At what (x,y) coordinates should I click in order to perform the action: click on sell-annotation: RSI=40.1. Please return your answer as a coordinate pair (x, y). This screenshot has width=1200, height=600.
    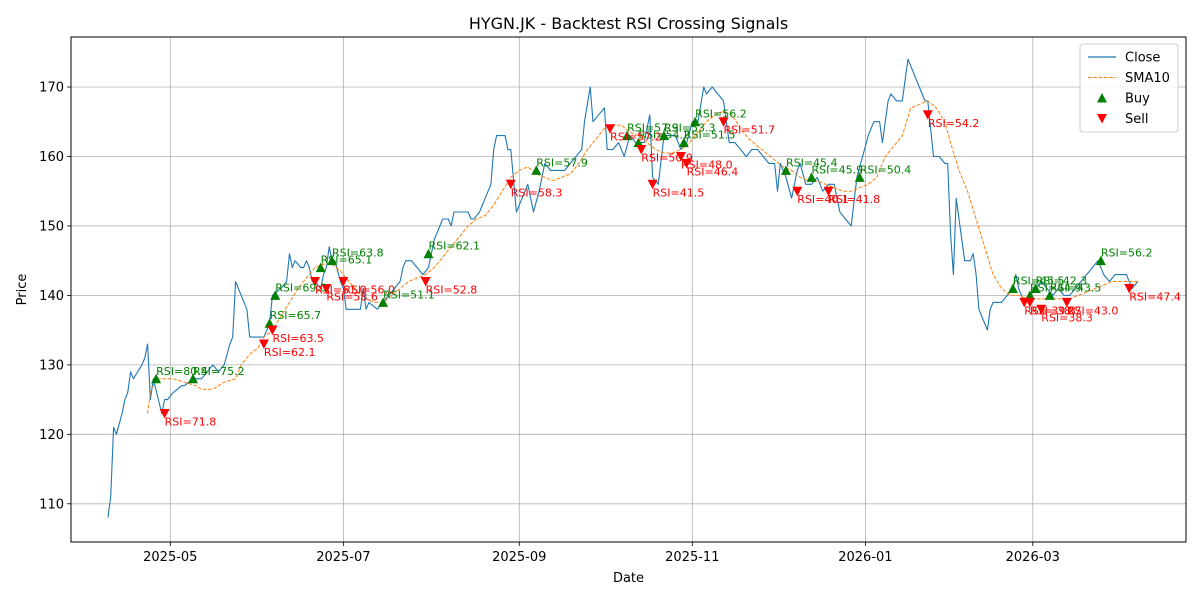
    Looking at the image, I should click on (823, 199).